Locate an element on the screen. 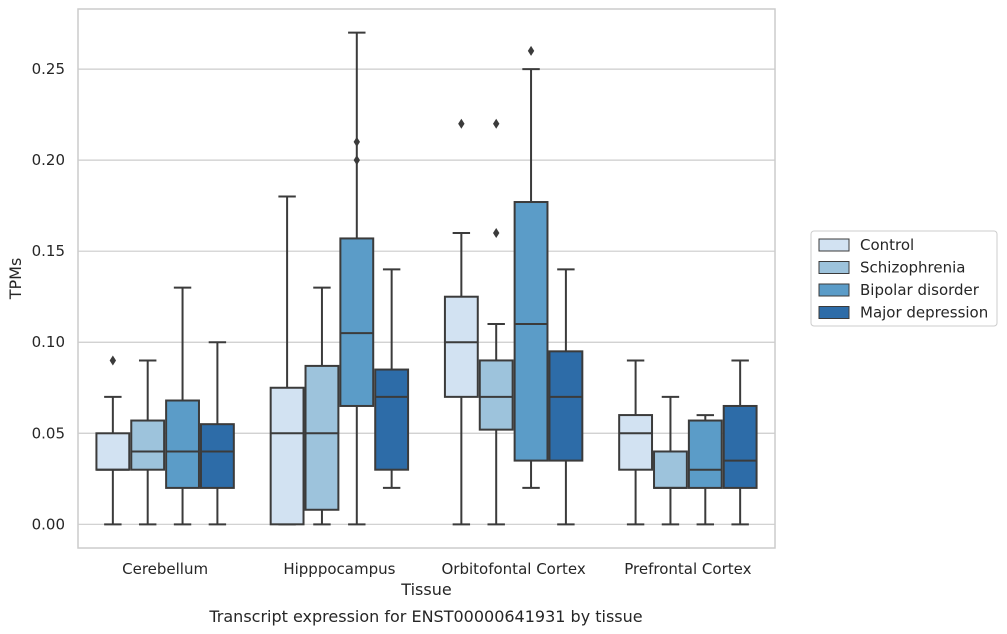 This screenshot has height=634, width=1007. x-tick-label: Cerebellum is located at coordinates (165, 569).